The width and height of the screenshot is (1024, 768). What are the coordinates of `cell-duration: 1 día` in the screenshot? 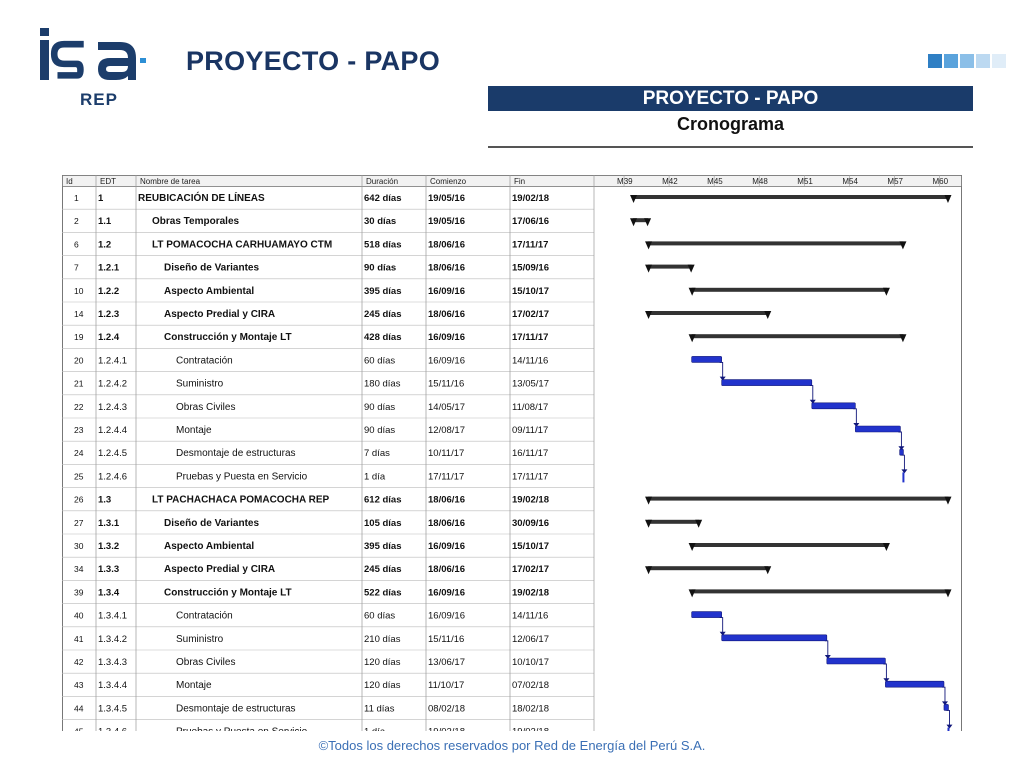 It's located at (375, 476).